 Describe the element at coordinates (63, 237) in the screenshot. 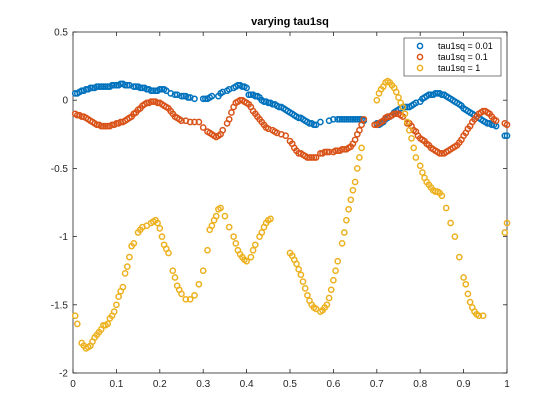

I see `y-tick-label: -1` at that location.